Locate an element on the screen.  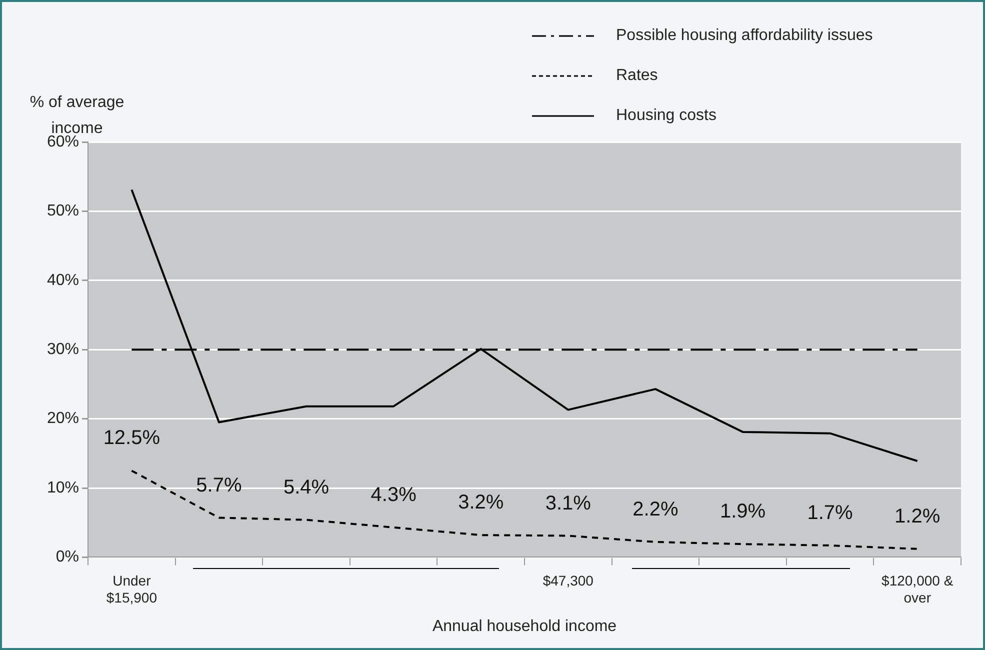
data-label: 5.7% is located at coordinates (219, 485).